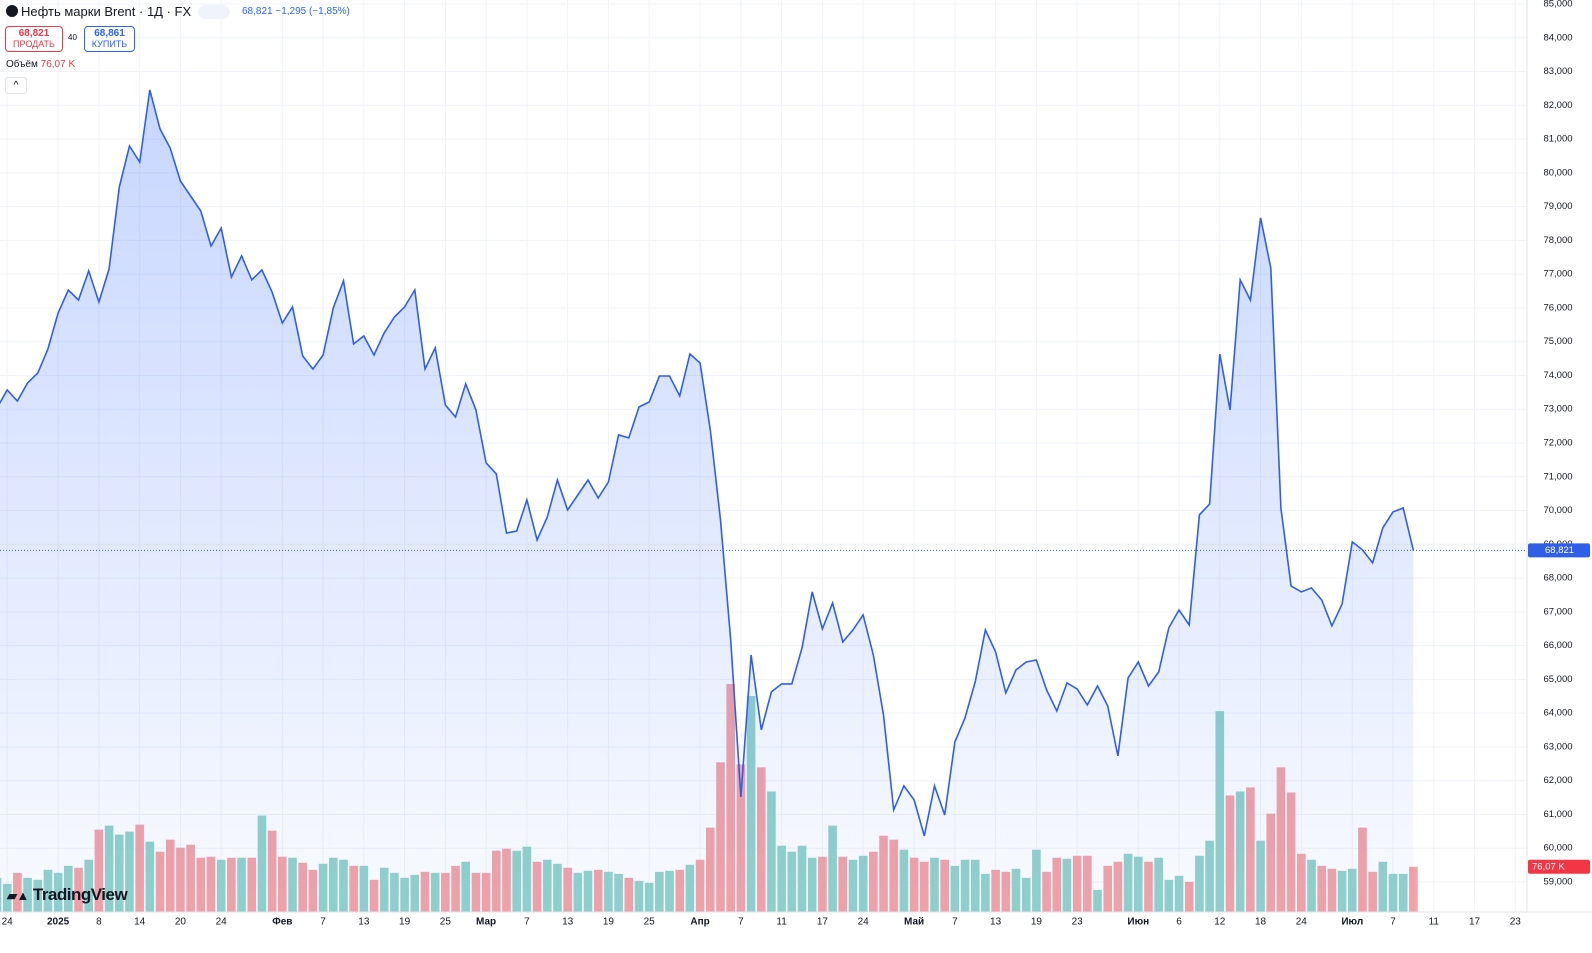 The height and width of the screenshot is (953, 1592). I want to click on x-tick-label: 20, so click(181, 922).